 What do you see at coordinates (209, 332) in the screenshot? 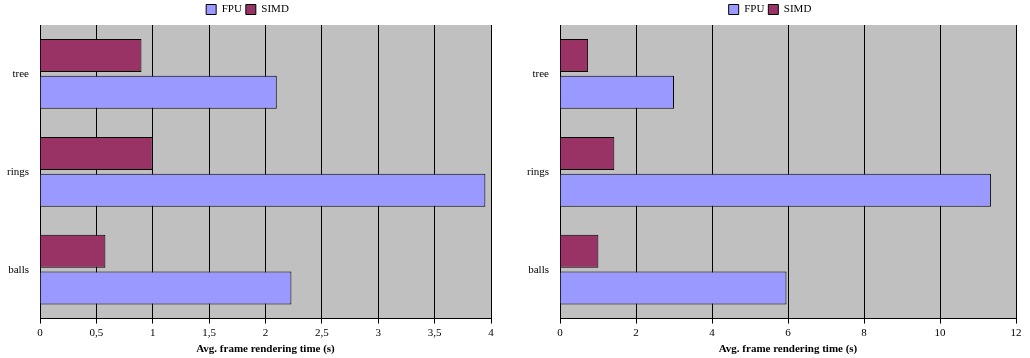
I see `x-tick-label: 1,5` at bounding box center [209, 332].